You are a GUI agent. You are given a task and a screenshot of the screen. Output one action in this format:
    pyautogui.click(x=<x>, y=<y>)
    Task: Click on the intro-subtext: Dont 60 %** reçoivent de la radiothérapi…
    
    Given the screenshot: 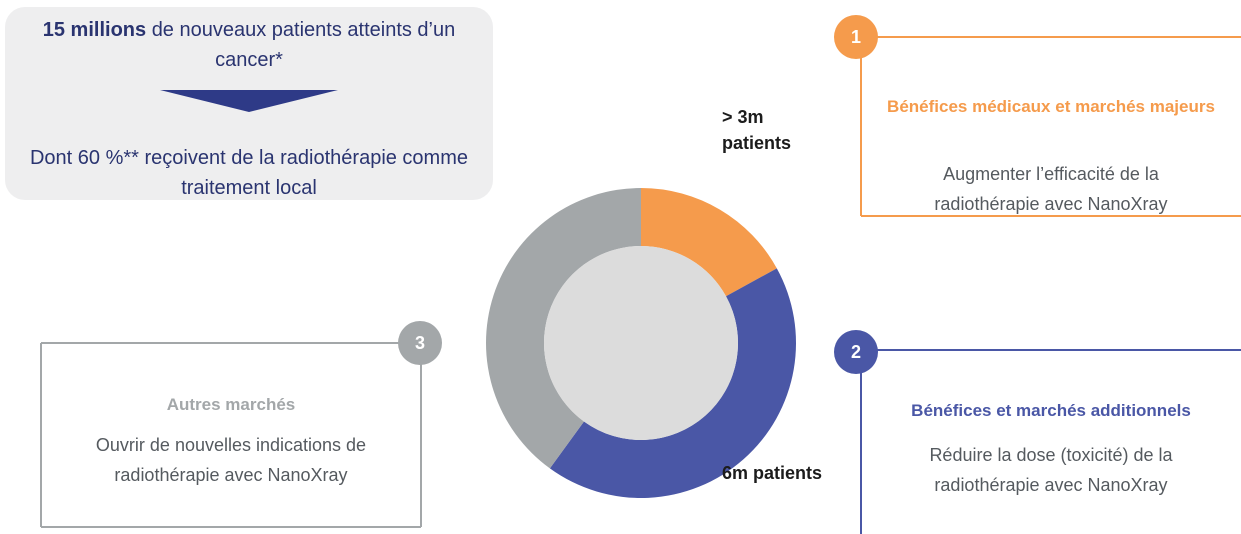 What is the action you would take?
    pyautogui.click(x=249, y=173)
    